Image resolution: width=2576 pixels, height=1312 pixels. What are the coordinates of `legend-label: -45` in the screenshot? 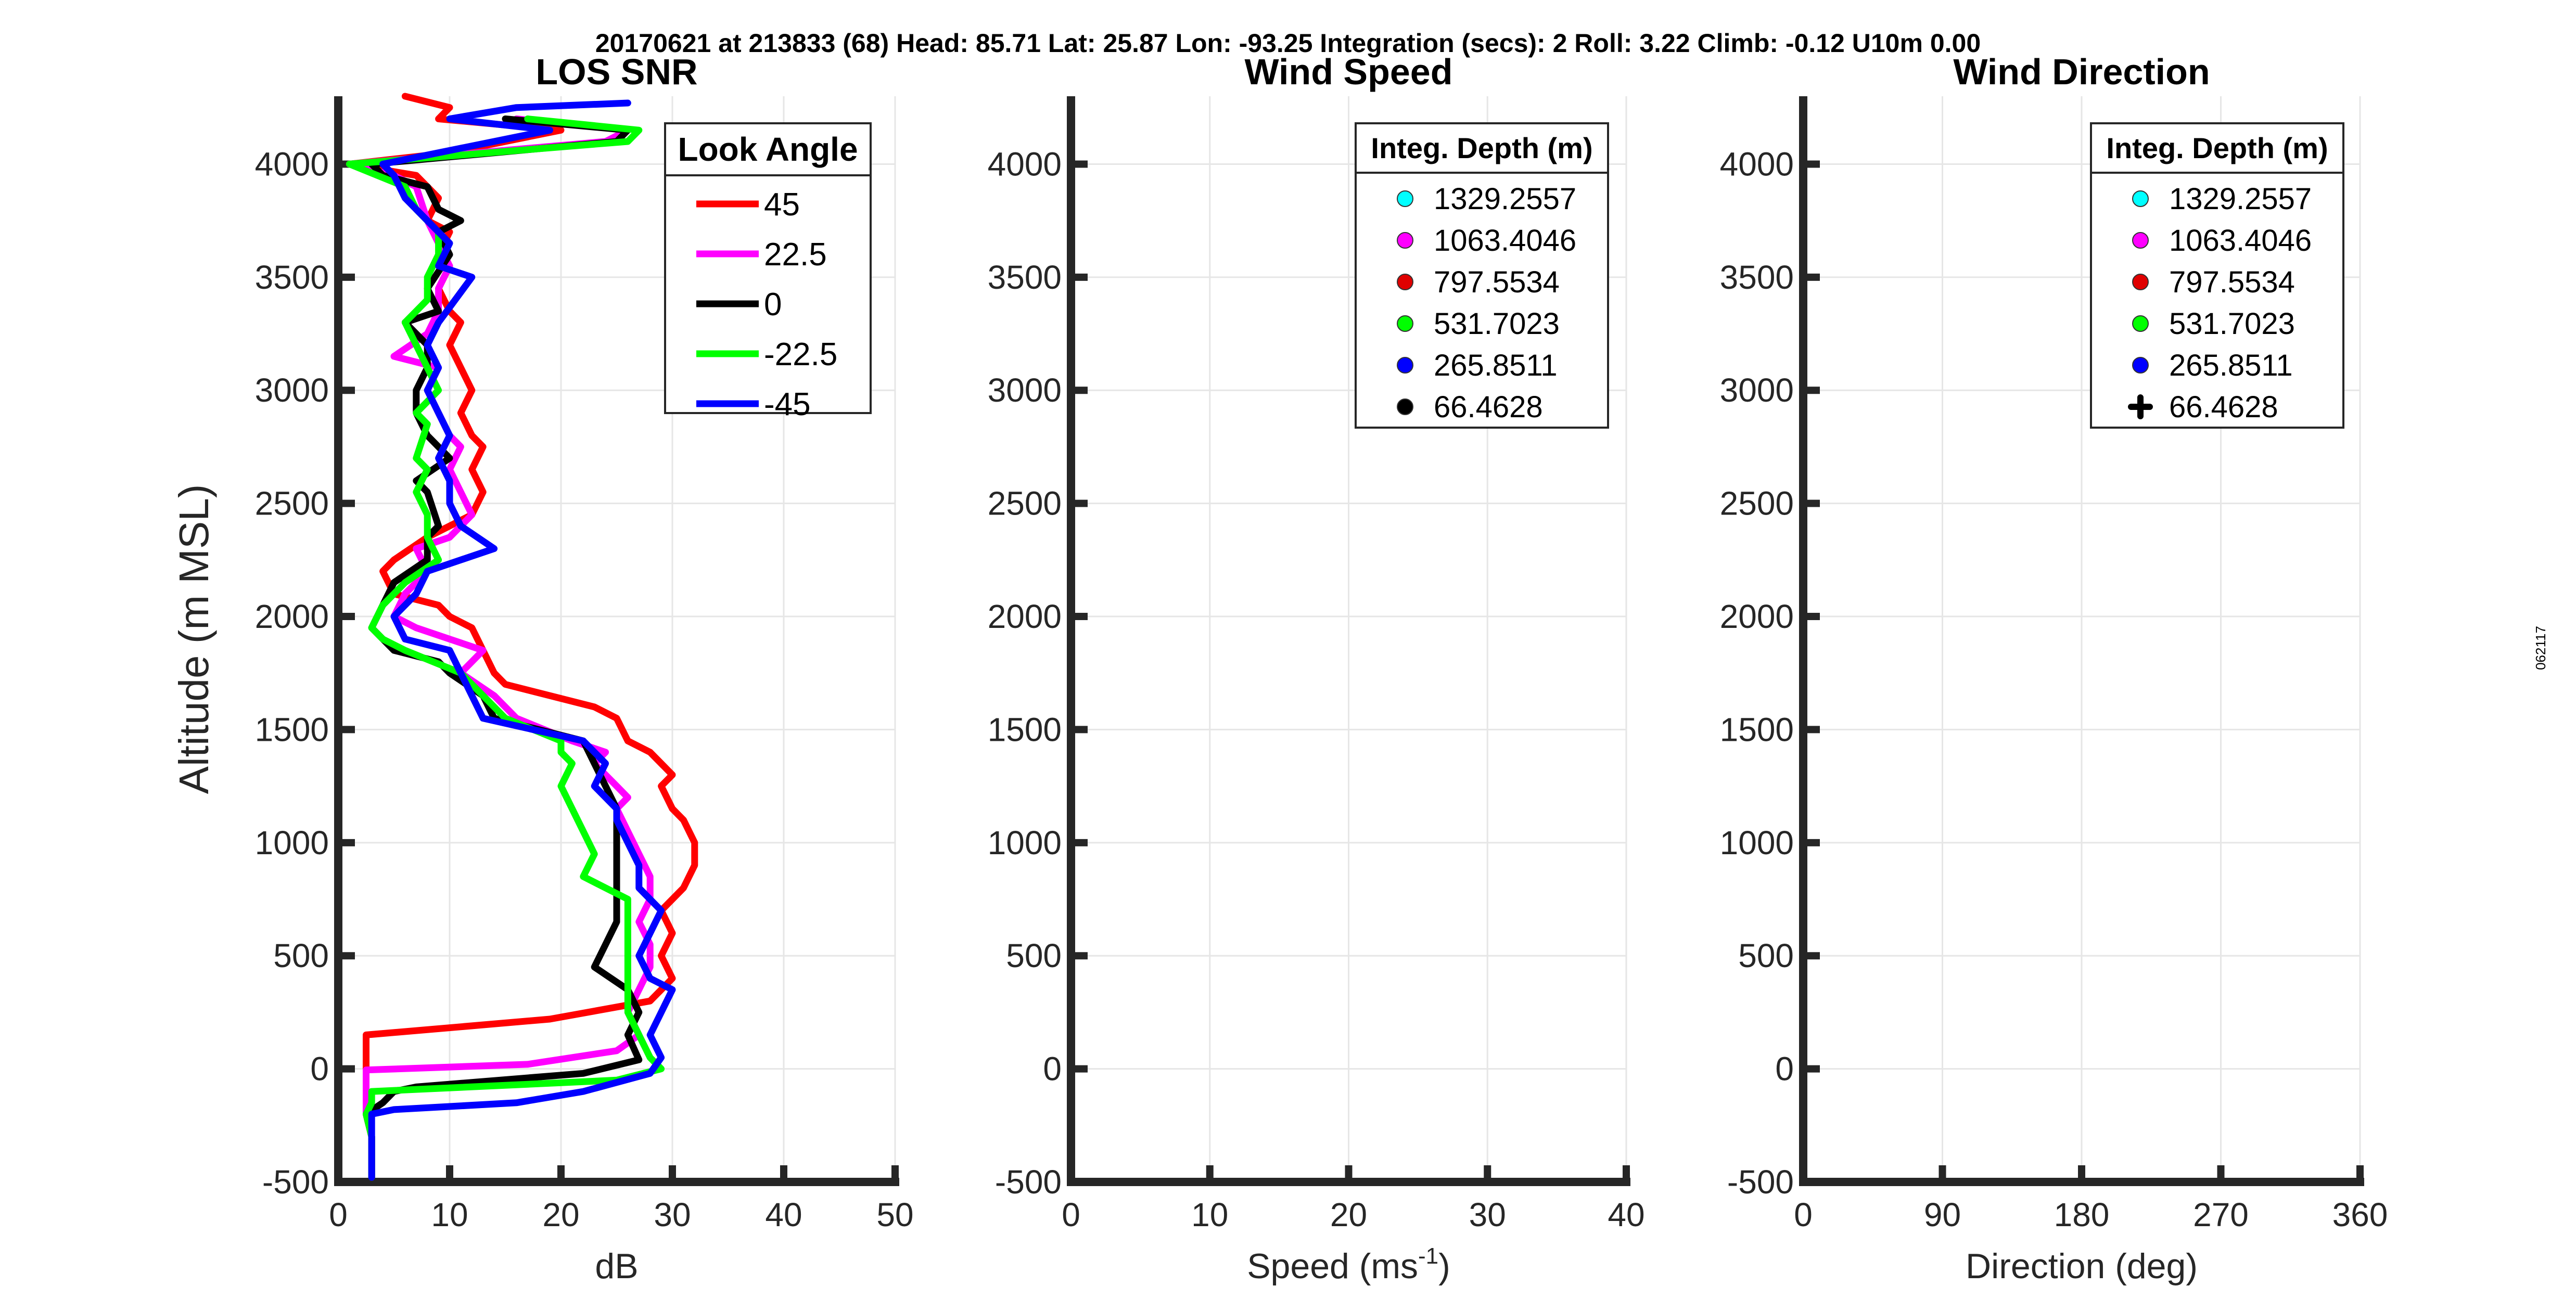 It's located at (787, 405).